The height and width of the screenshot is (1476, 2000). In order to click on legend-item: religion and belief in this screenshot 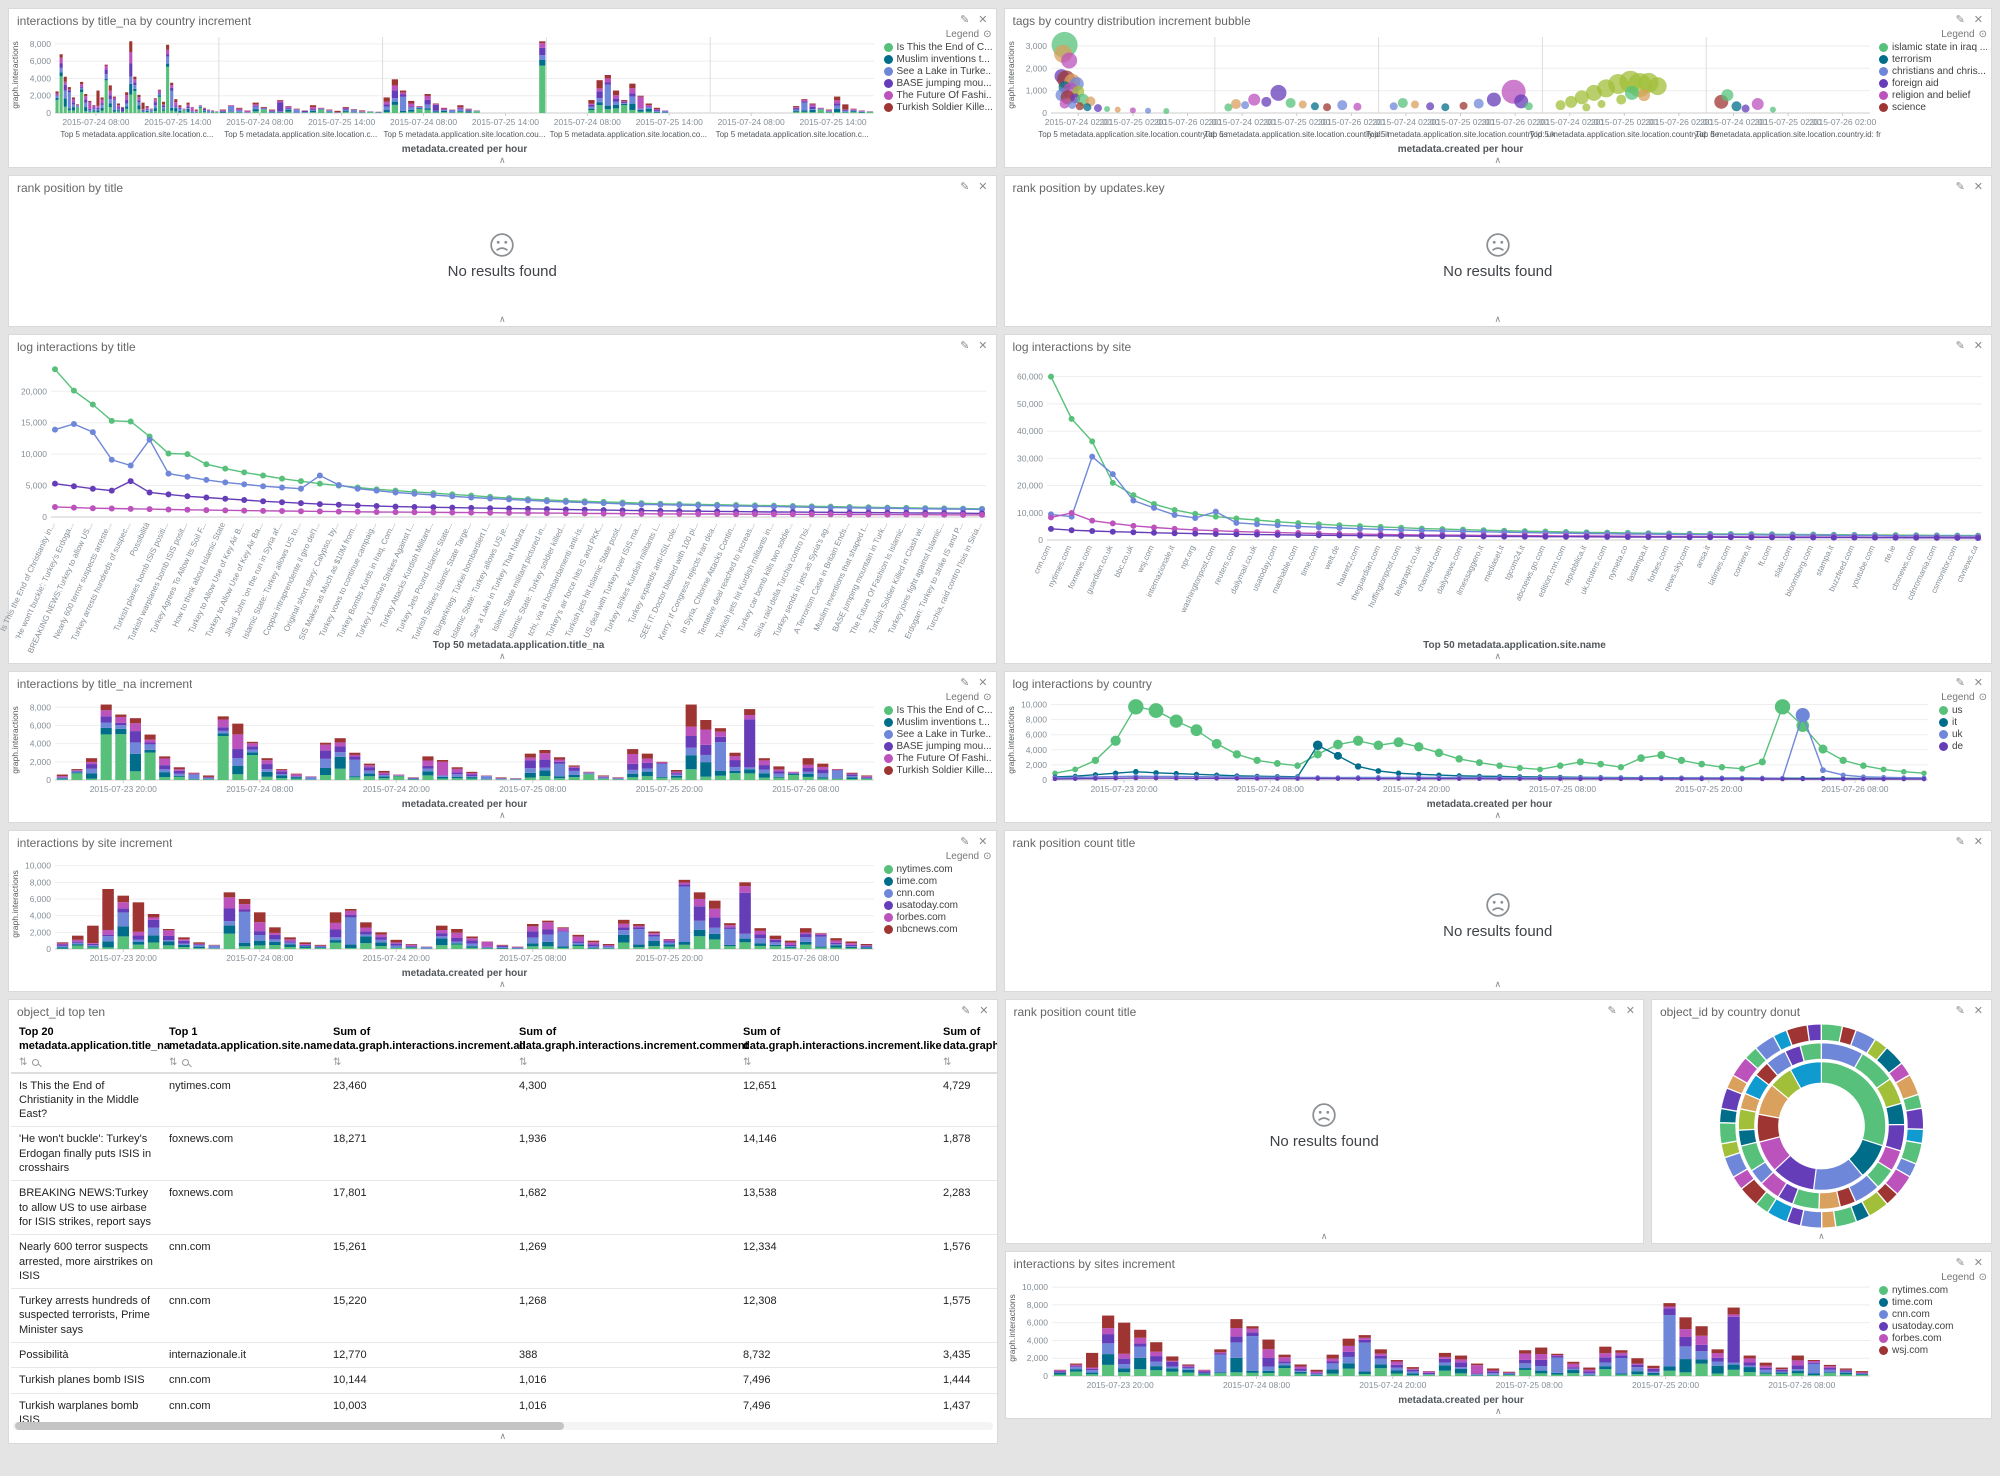, I will do `click(1933, 95)`.